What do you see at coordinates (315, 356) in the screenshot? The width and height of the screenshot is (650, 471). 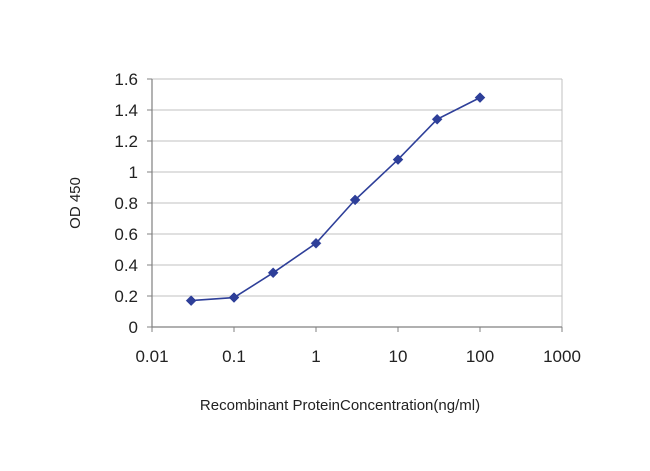 I see `x-tick-label-2: 1` at bounding box center [315, 356].